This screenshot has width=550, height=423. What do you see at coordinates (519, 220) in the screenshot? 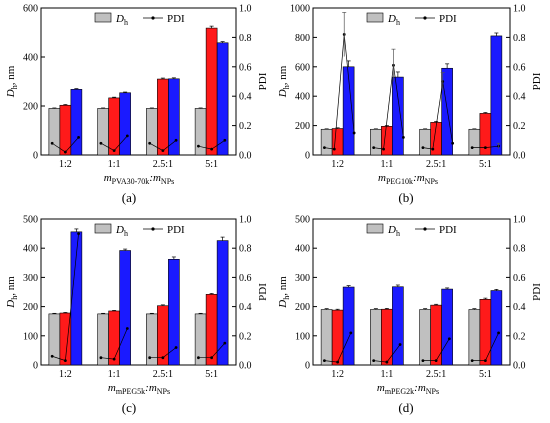
I see `y2-tick-label: 1.0` at bounding box center [519, 220].